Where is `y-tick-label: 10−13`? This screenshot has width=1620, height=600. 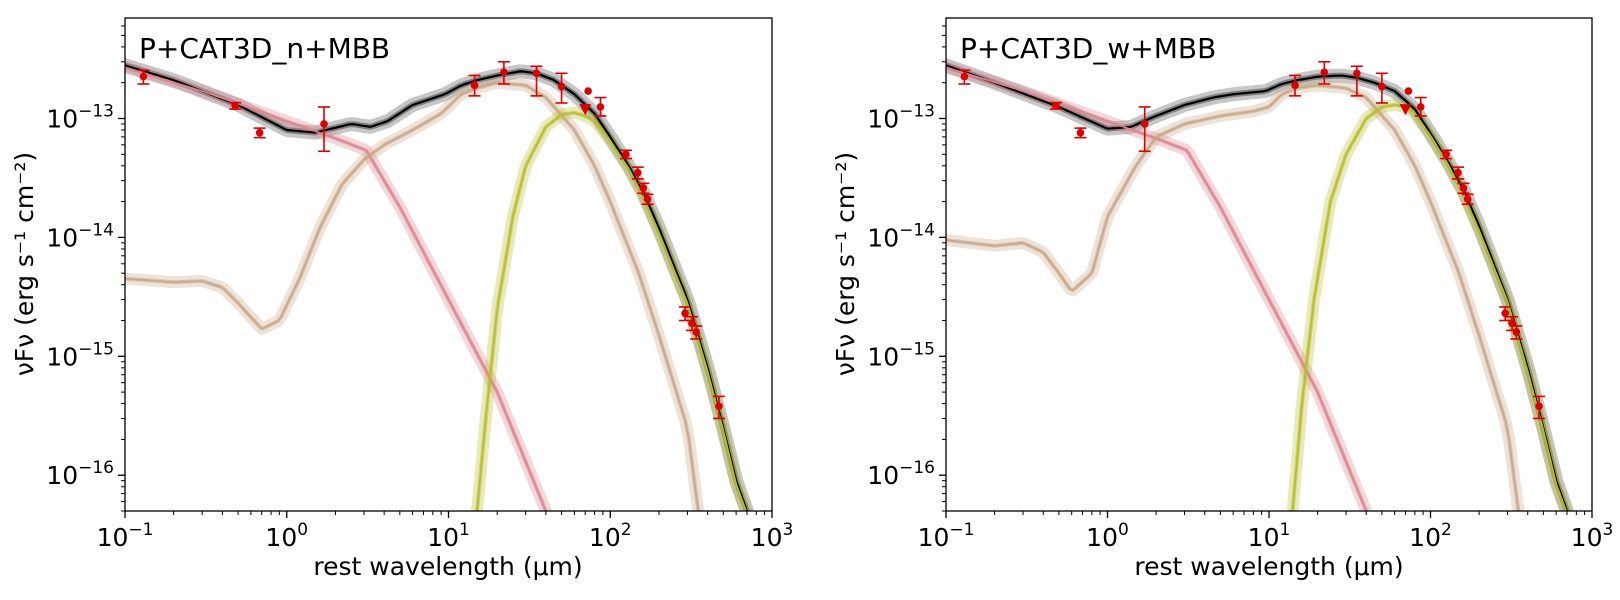
y-tick-label: 10−13 is located at coordinates (901, 117).